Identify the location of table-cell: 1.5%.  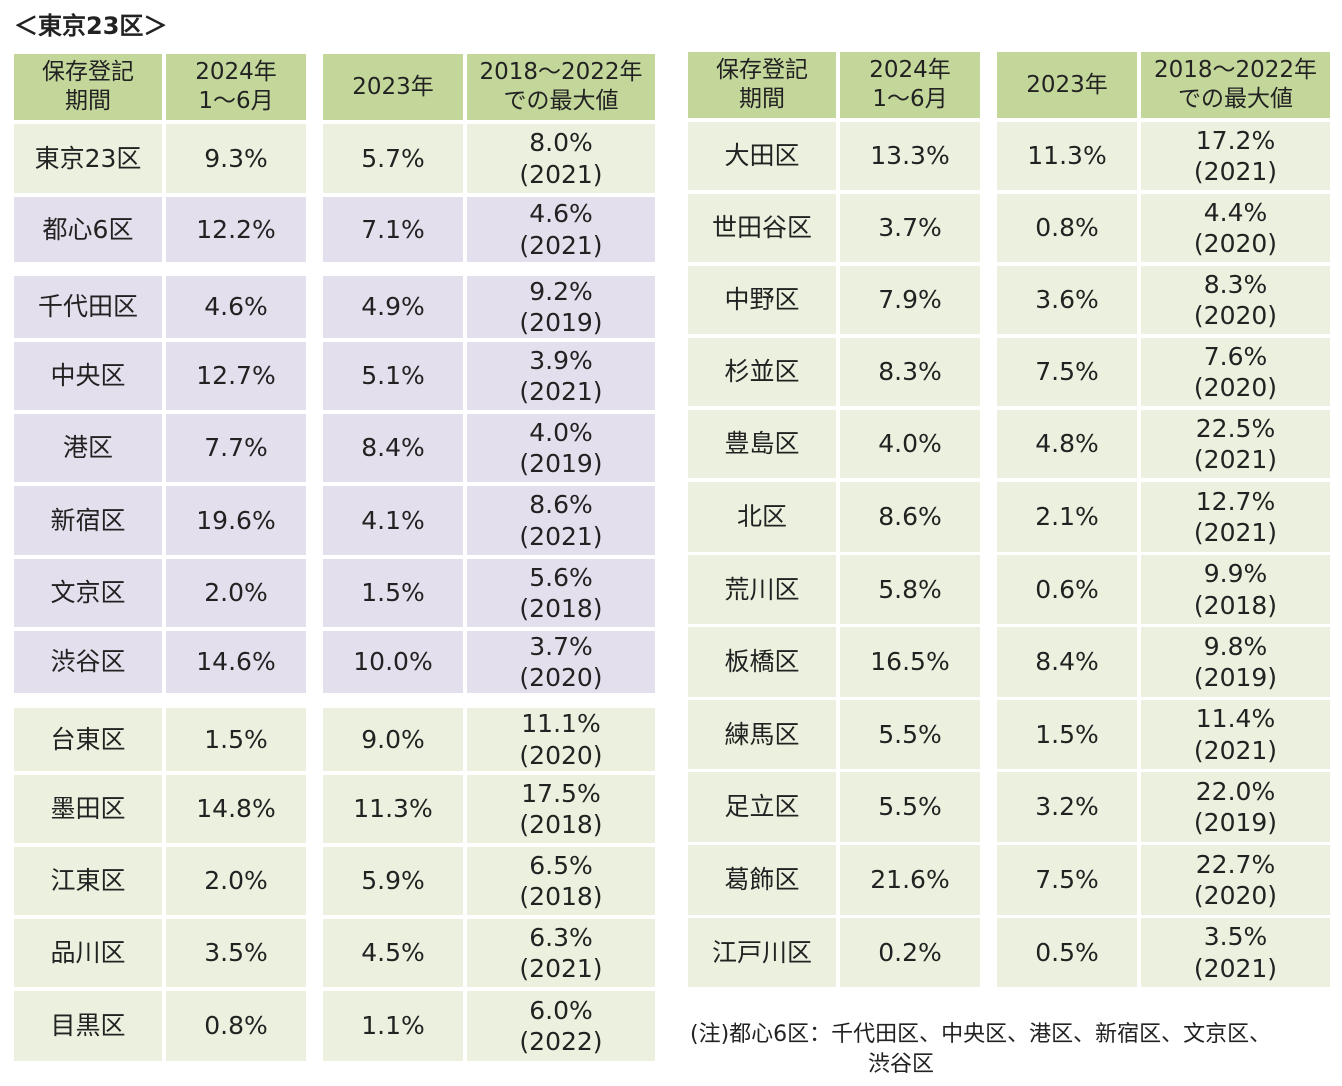
(236, 739).